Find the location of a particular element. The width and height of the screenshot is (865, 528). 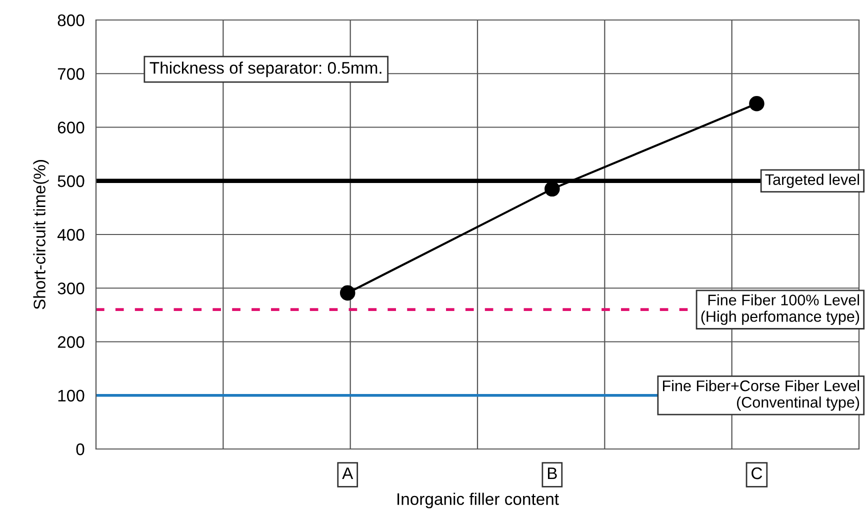

ref-line-label: Targeted level is located at coordinates (812, 181).